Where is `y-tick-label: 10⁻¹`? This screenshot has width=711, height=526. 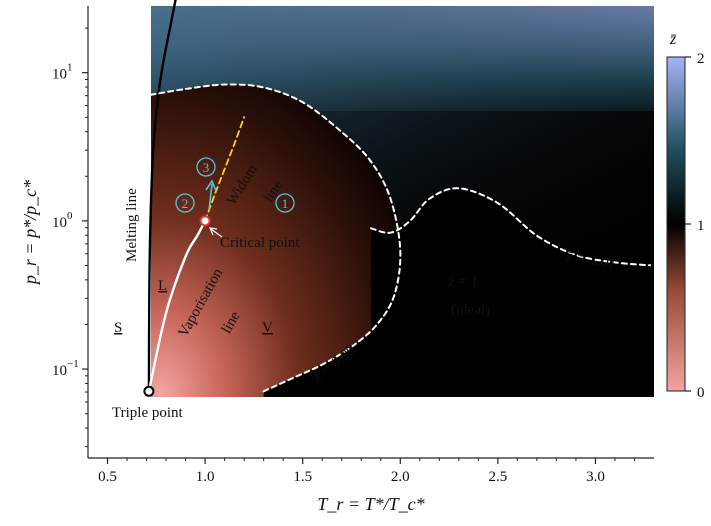
y-tick-label: 10⁻¹ is located at coordinates (65, 368).